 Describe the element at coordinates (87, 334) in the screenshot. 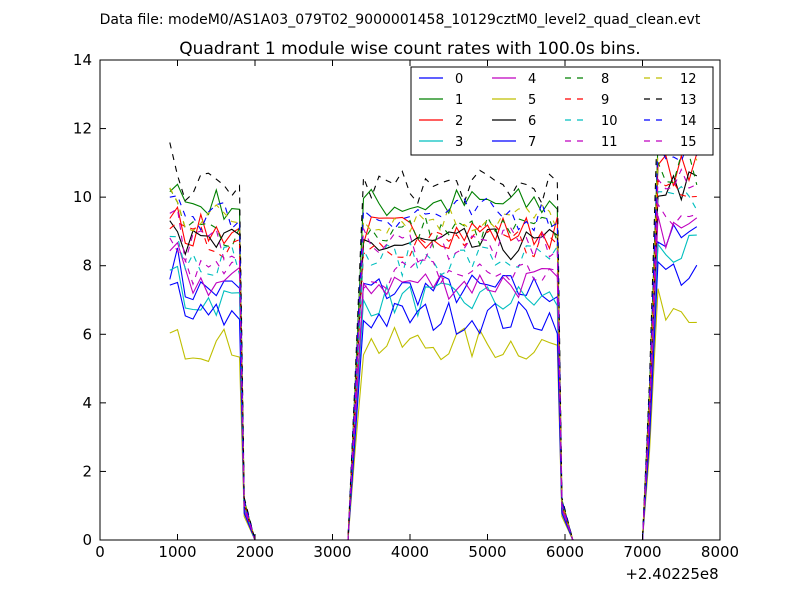

I see `y-tick-label: 6` at that location.